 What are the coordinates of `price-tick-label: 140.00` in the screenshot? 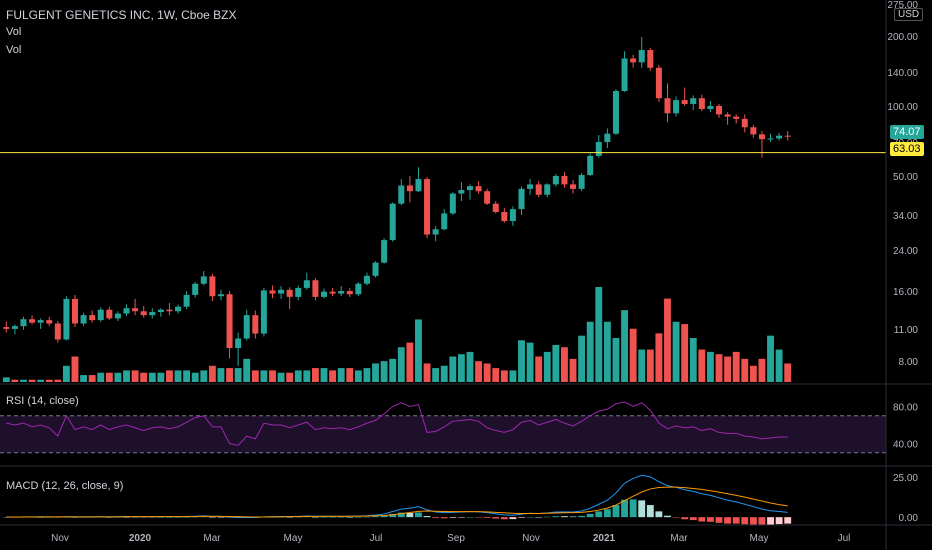 It's located at (902, 73).